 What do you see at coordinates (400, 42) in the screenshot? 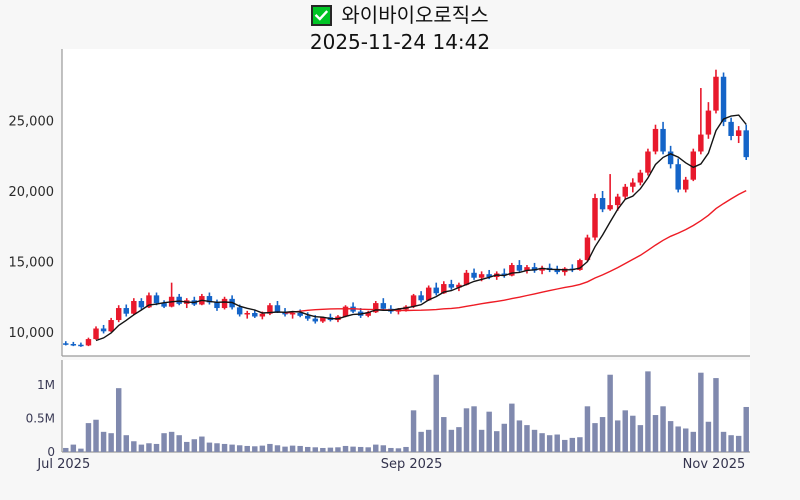
I see `timestamp-label: 2025-11-24 14:42` at bounding box center [400, 42].